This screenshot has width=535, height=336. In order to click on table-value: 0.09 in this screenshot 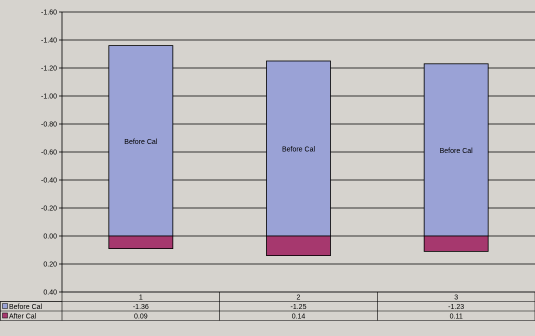, I will do `click(141, 317)`.